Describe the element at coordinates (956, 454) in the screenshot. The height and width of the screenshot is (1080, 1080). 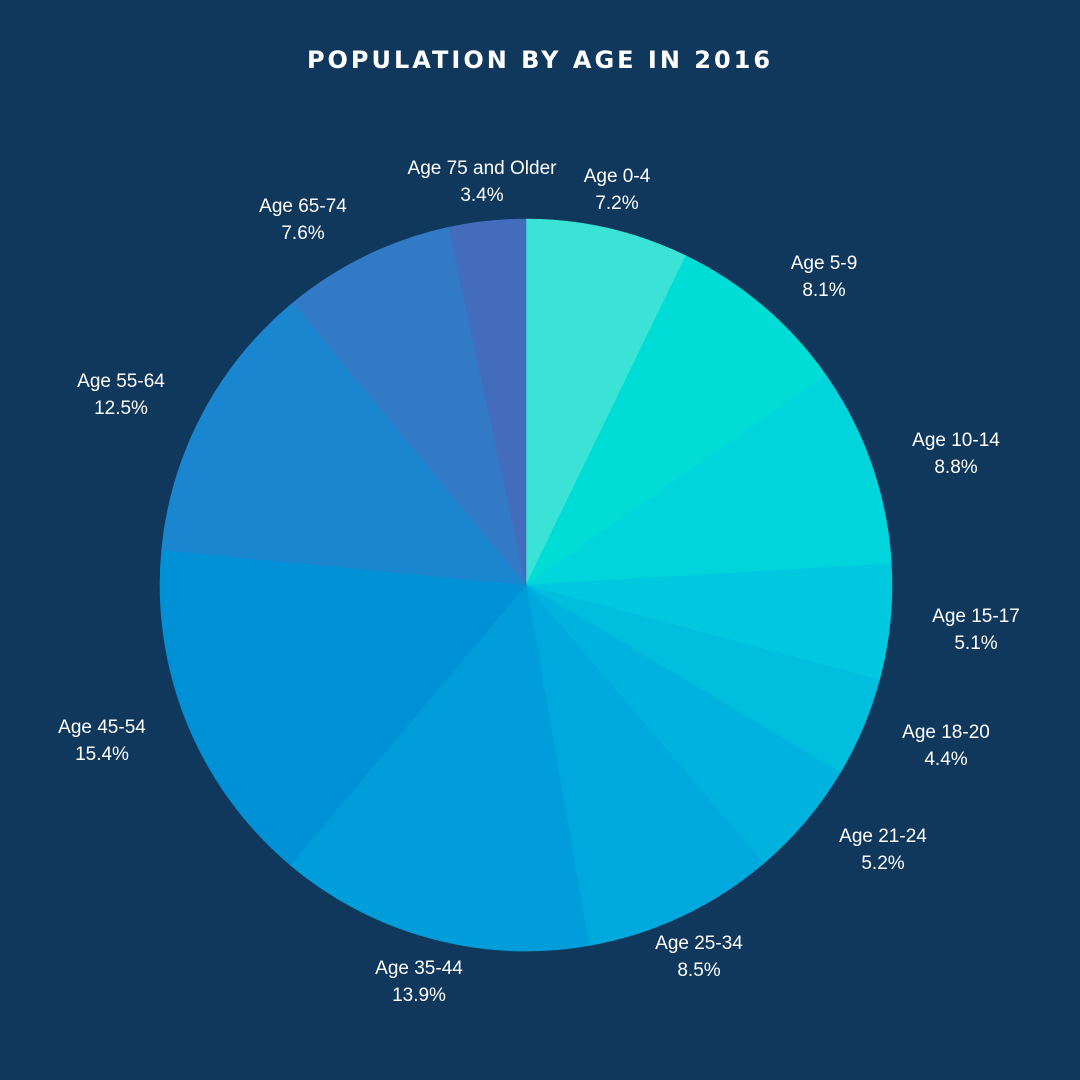
I see `slice-label: Age 10-14 8.8%` at that location.